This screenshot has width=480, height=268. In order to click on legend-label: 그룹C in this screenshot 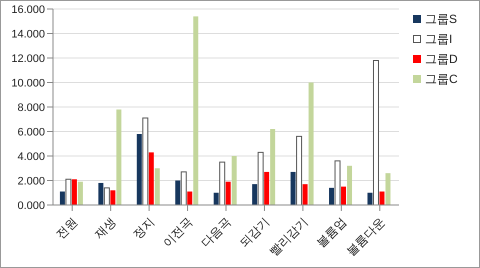, I will do `click(441, 79)`.